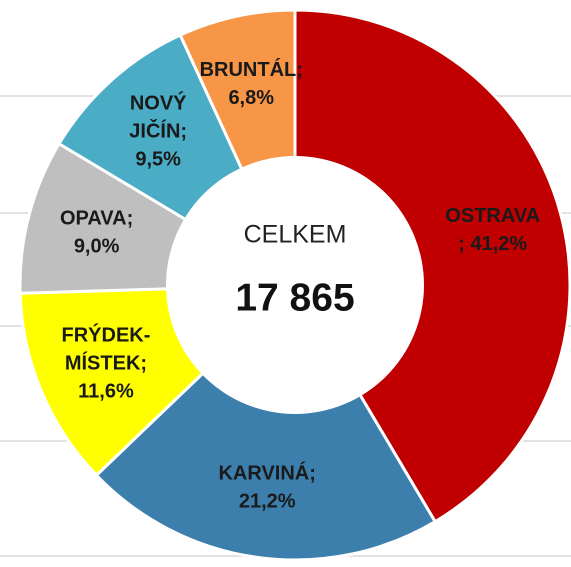  What do you see at coordinates (492, 216) in the screenshot?
I see `data-label: OSTRAVA` at bounding box center [492, 216].